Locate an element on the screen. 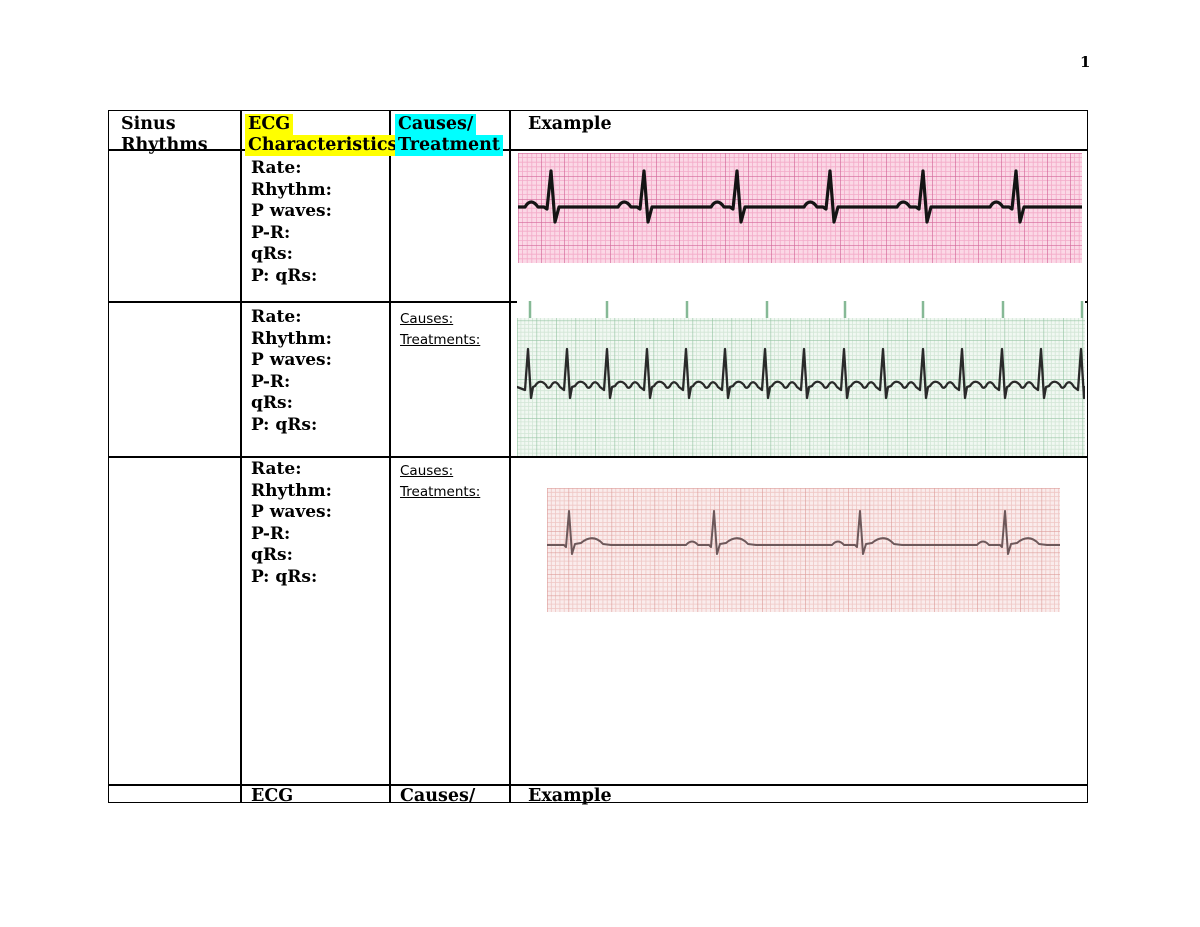 This screenshot has width=1200, height=927. header-sinus-rhythms: Sinus Rhythms is located at coordinates (166, 135).